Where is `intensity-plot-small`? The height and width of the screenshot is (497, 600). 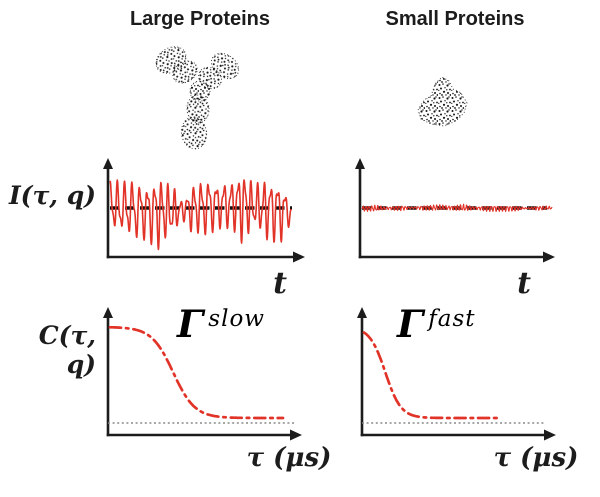
intensity-plot-small is located at coordinates (455, 210).